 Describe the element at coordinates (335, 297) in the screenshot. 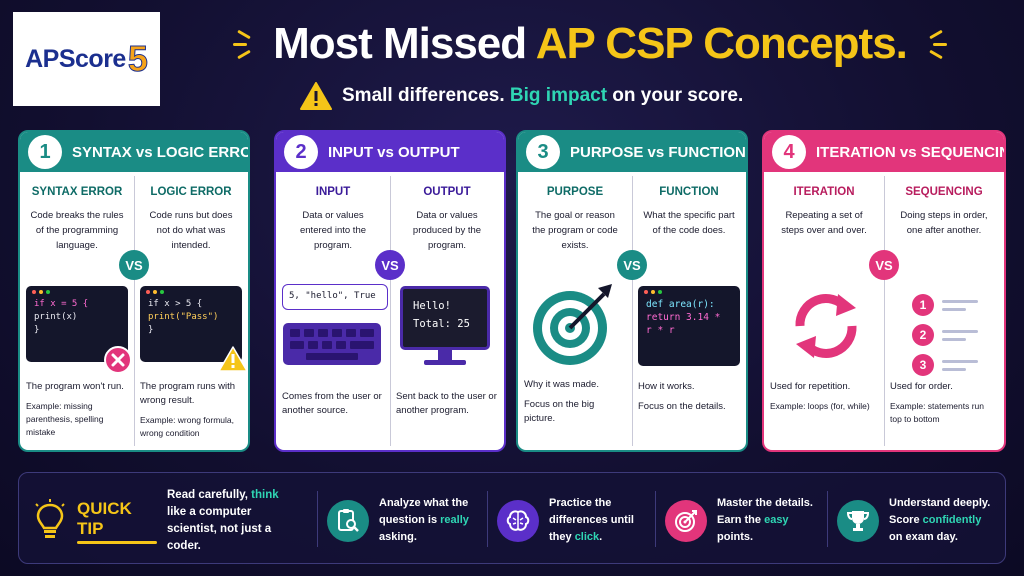

I see `speech-bubble: 5, "hello", True` at that location.